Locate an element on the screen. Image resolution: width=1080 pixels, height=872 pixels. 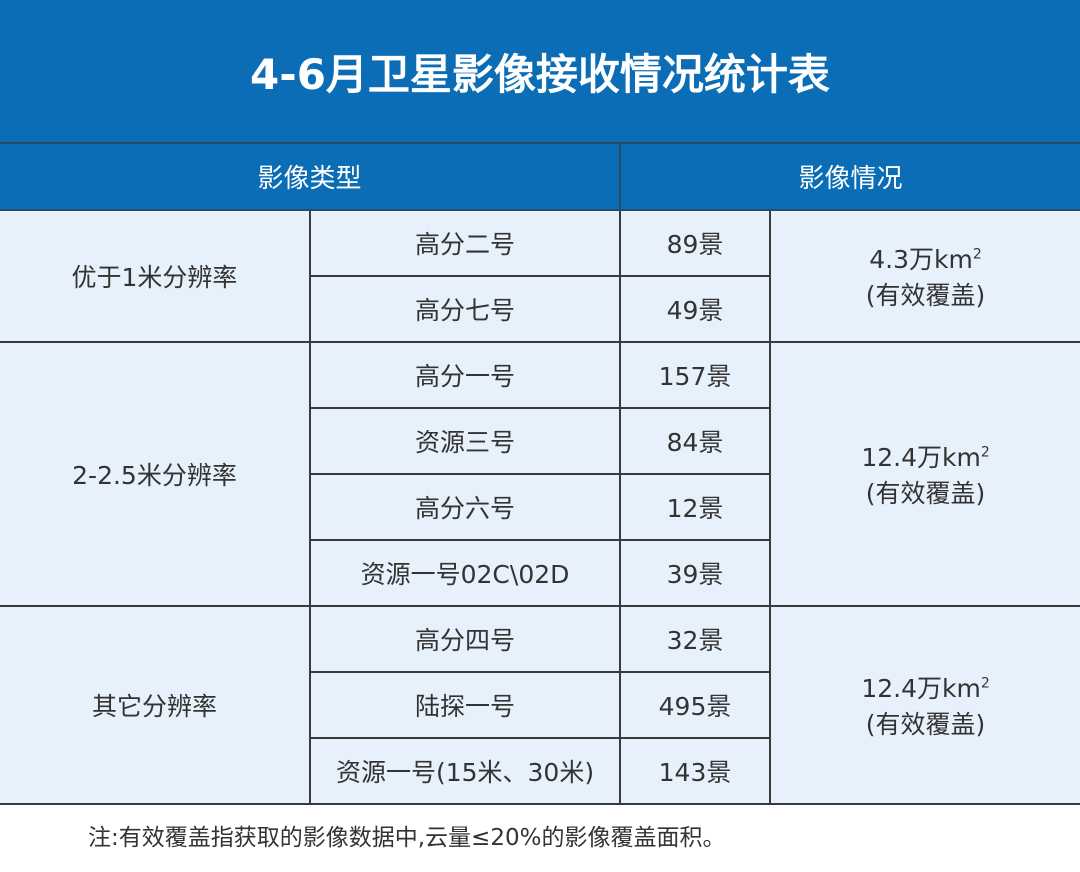
satellite-cell: 资源三号 is located at coordinates (465, 441).